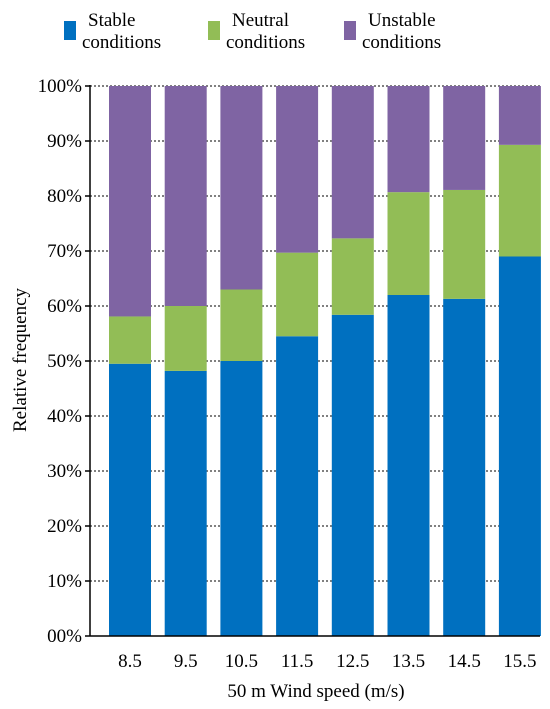  Describe the element at coordinates (352, 661) in the screenshot. I see `x-tick-label-12-5: 12.5` at that location.